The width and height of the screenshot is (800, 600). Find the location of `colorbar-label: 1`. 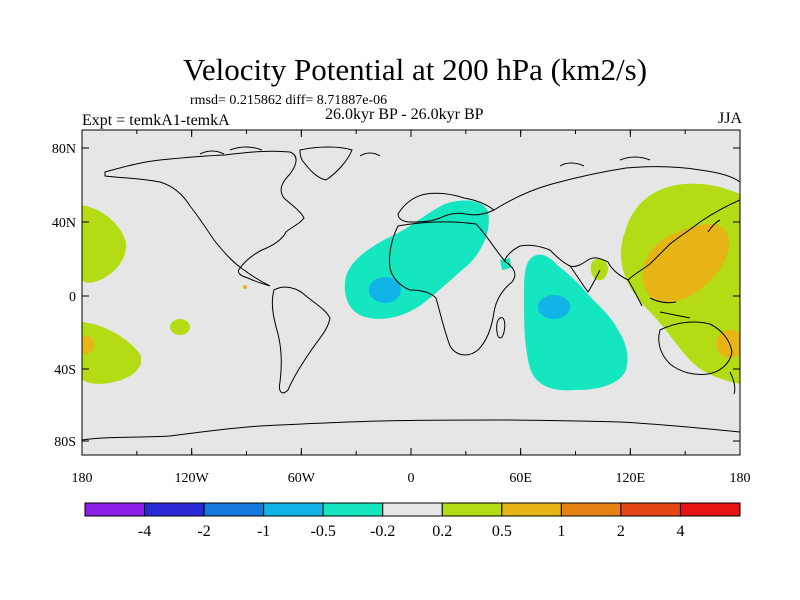

colorbar-label: 1 is located at coordinates (561, 531).